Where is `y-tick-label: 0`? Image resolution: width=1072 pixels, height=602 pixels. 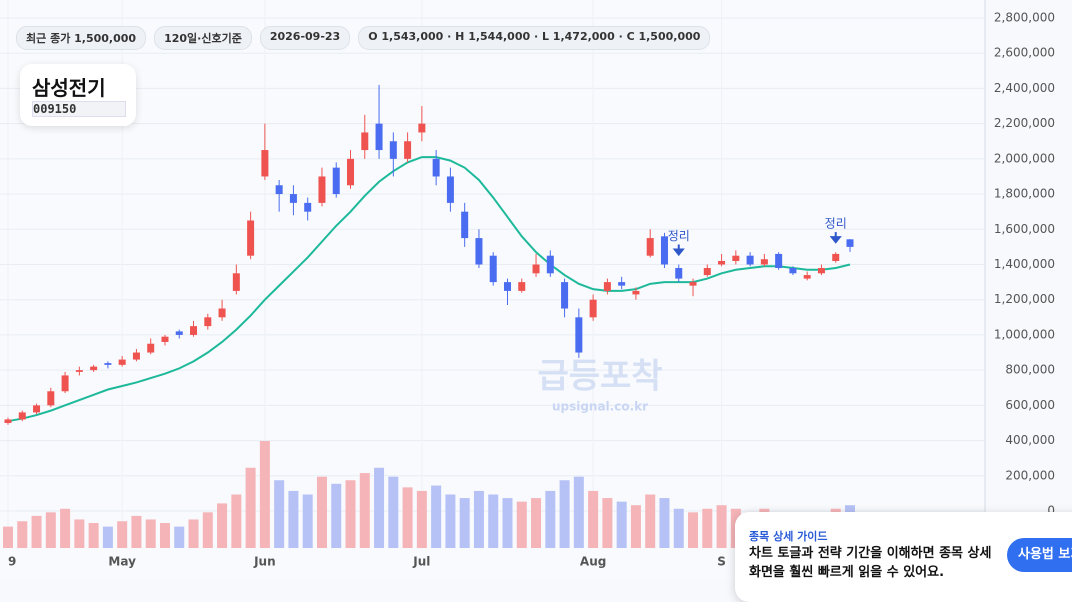 y-tick-label: 0 is located at coordinates (1051, 511).